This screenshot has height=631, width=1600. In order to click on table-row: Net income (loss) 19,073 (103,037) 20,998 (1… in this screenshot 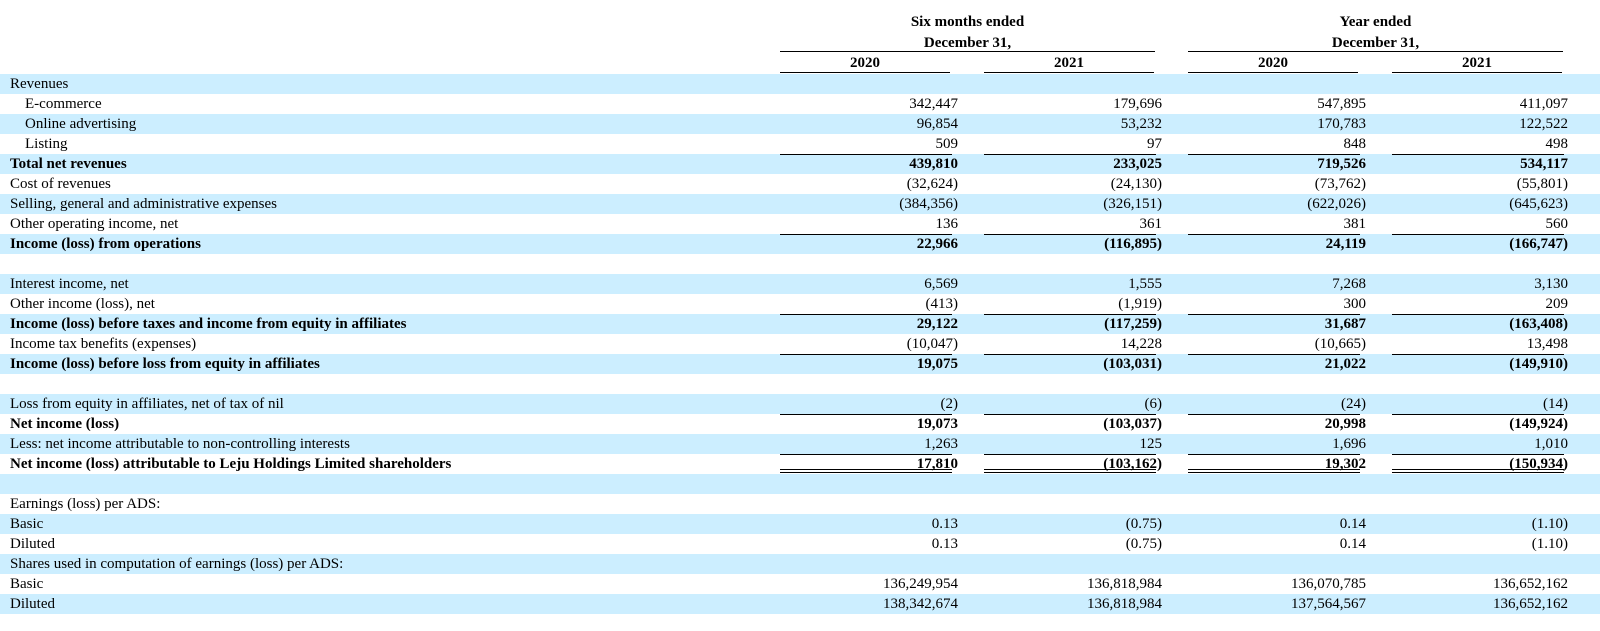, I will do `click(800, 424)`.